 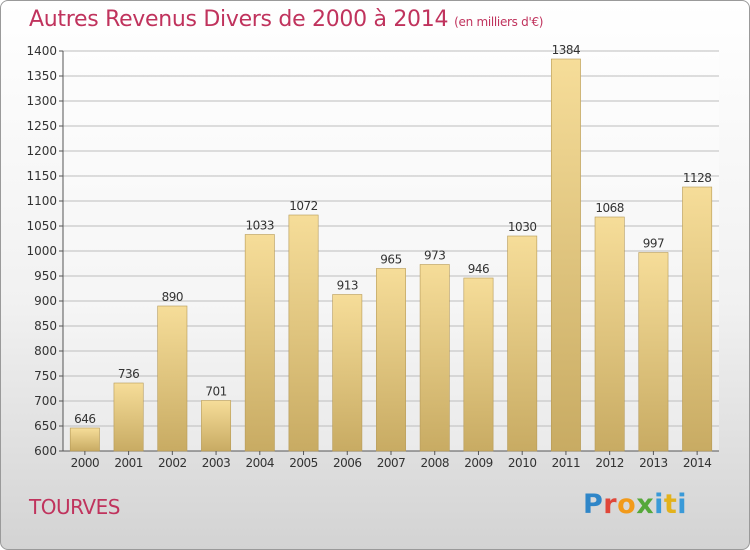 I want to click on x-tick-label: 2004, so click(x=260, y=463).